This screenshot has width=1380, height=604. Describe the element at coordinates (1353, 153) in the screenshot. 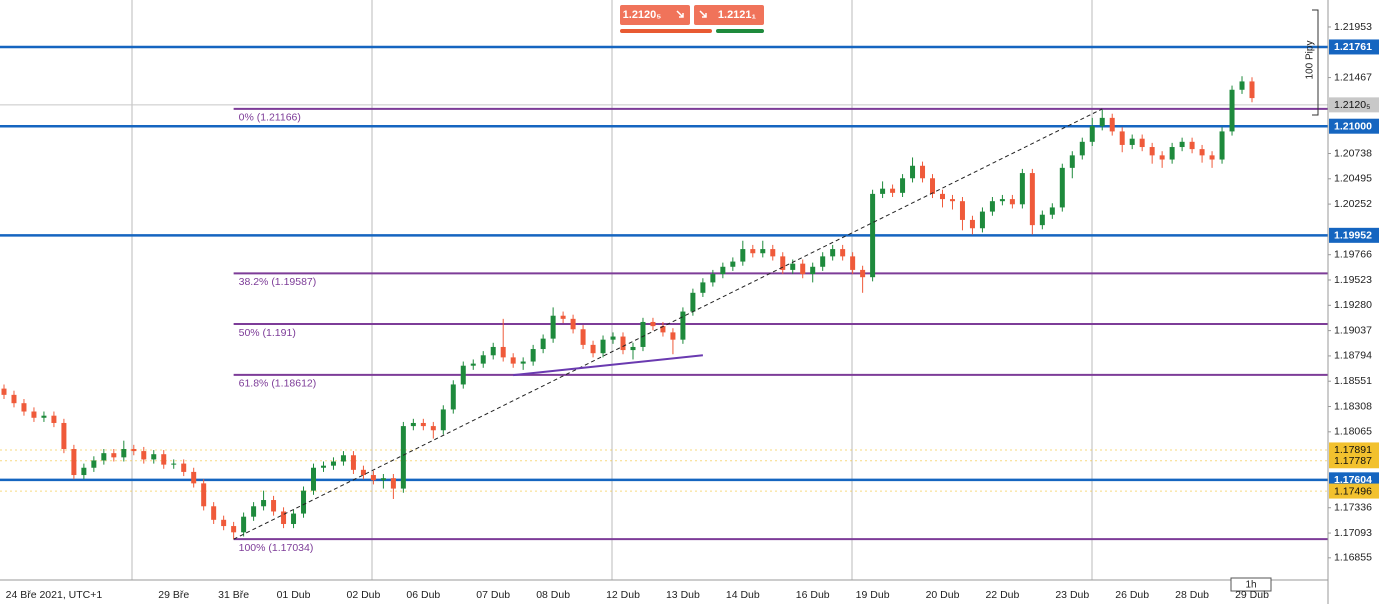

I see `y-tick-label: 1.20738` at that location.